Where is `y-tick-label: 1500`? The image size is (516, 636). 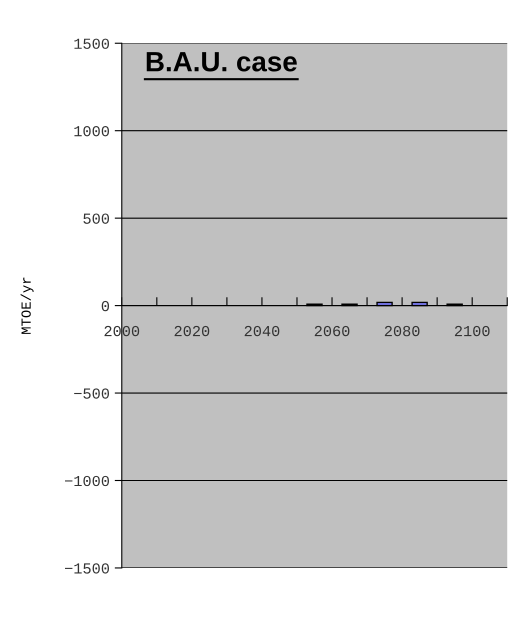 y-tick-label: 1500 is located at coordinates (92, 43).